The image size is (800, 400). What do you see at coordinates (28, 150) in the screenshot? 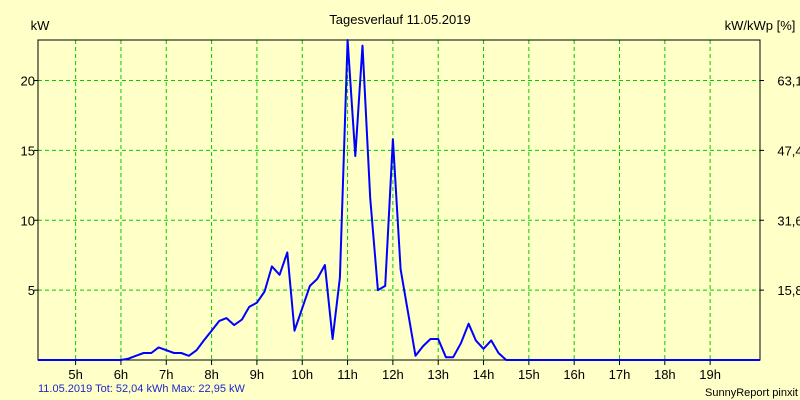
I see `y-tick-label: 15` at bounding box center [28, 150].